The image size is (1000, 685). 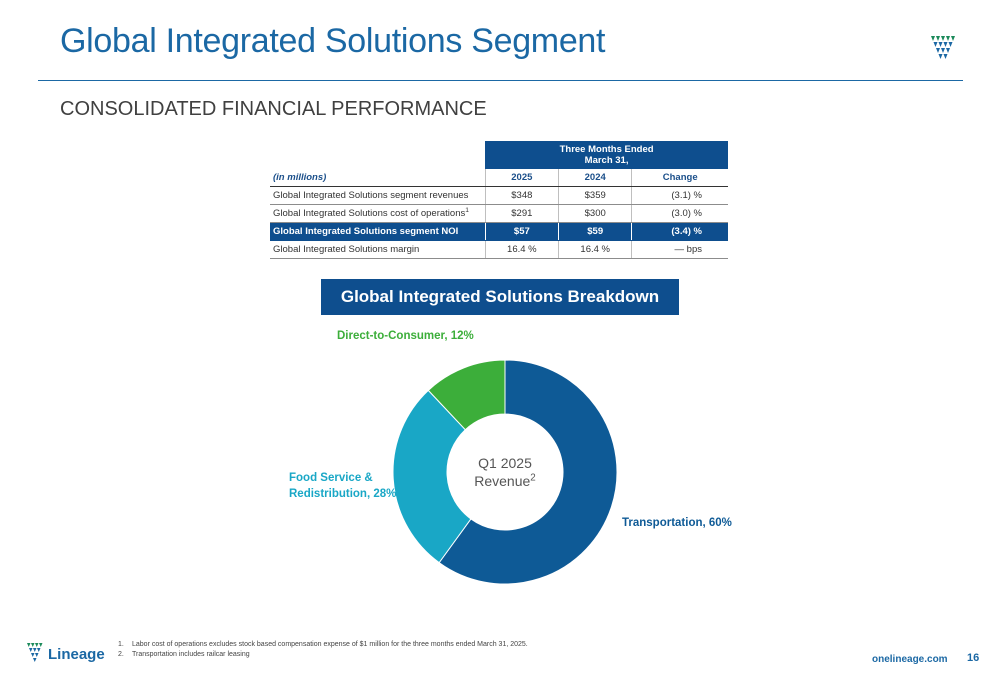 I want to click on column-header-row: (in millions) 2025 2024 Change, so click(x=499, y=178).